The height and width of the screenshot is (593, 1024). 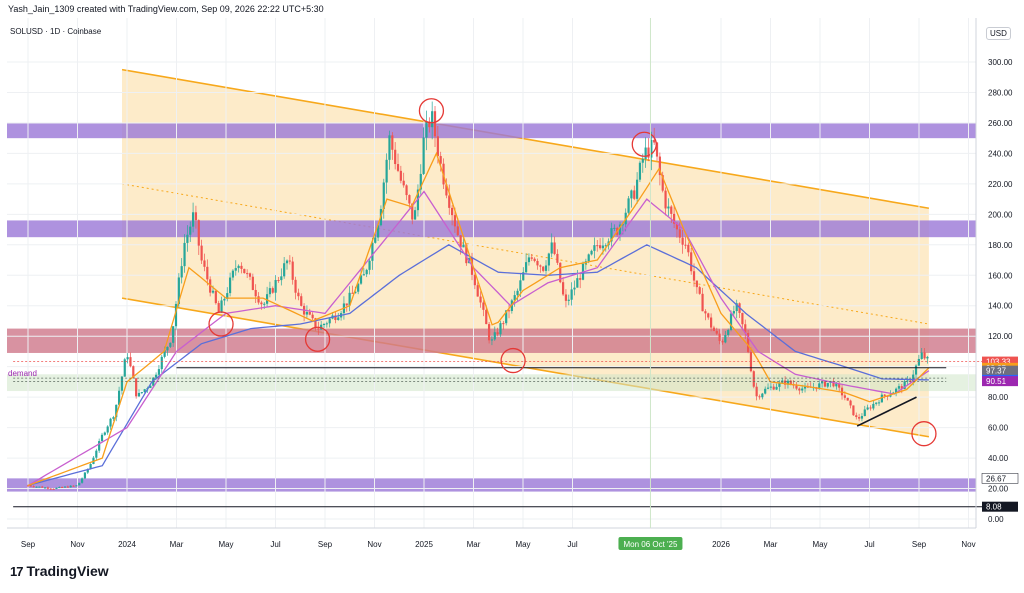 I want to click on price-tick-label: 180.00, so click(x=1000, y=245).